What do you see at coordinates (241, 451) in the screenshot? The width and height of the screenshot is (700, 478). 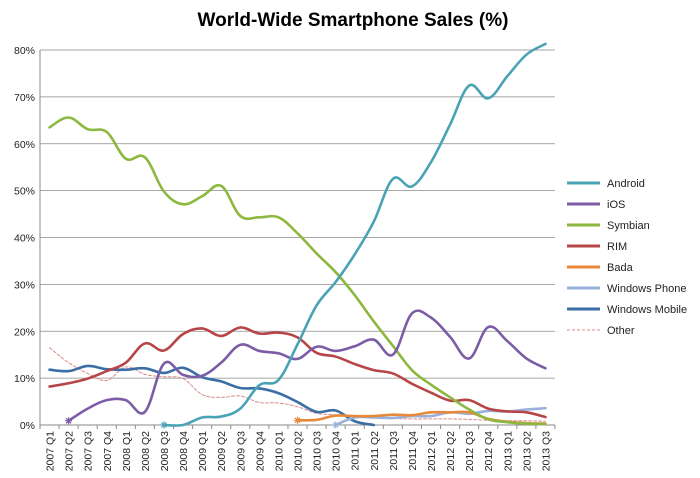 I see `x-tick-label: 2009 Q3` at bounding box center [241, 451].